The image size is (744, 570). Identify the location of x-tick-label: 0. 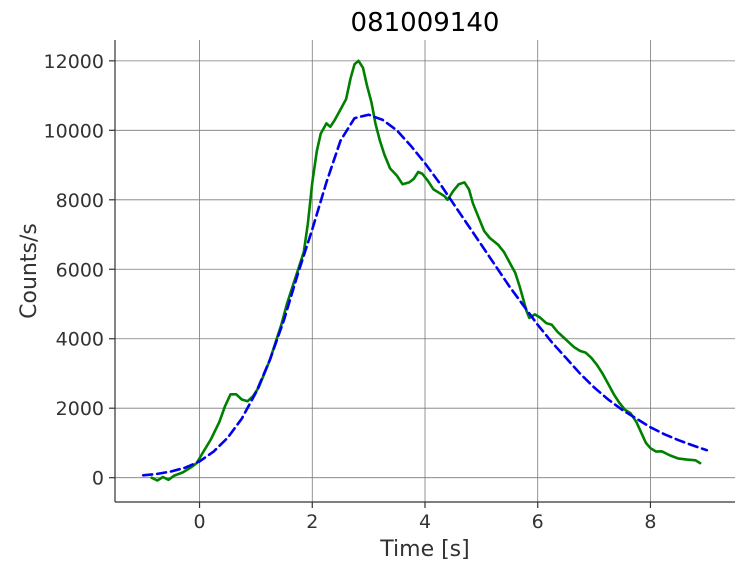
(199, 522).